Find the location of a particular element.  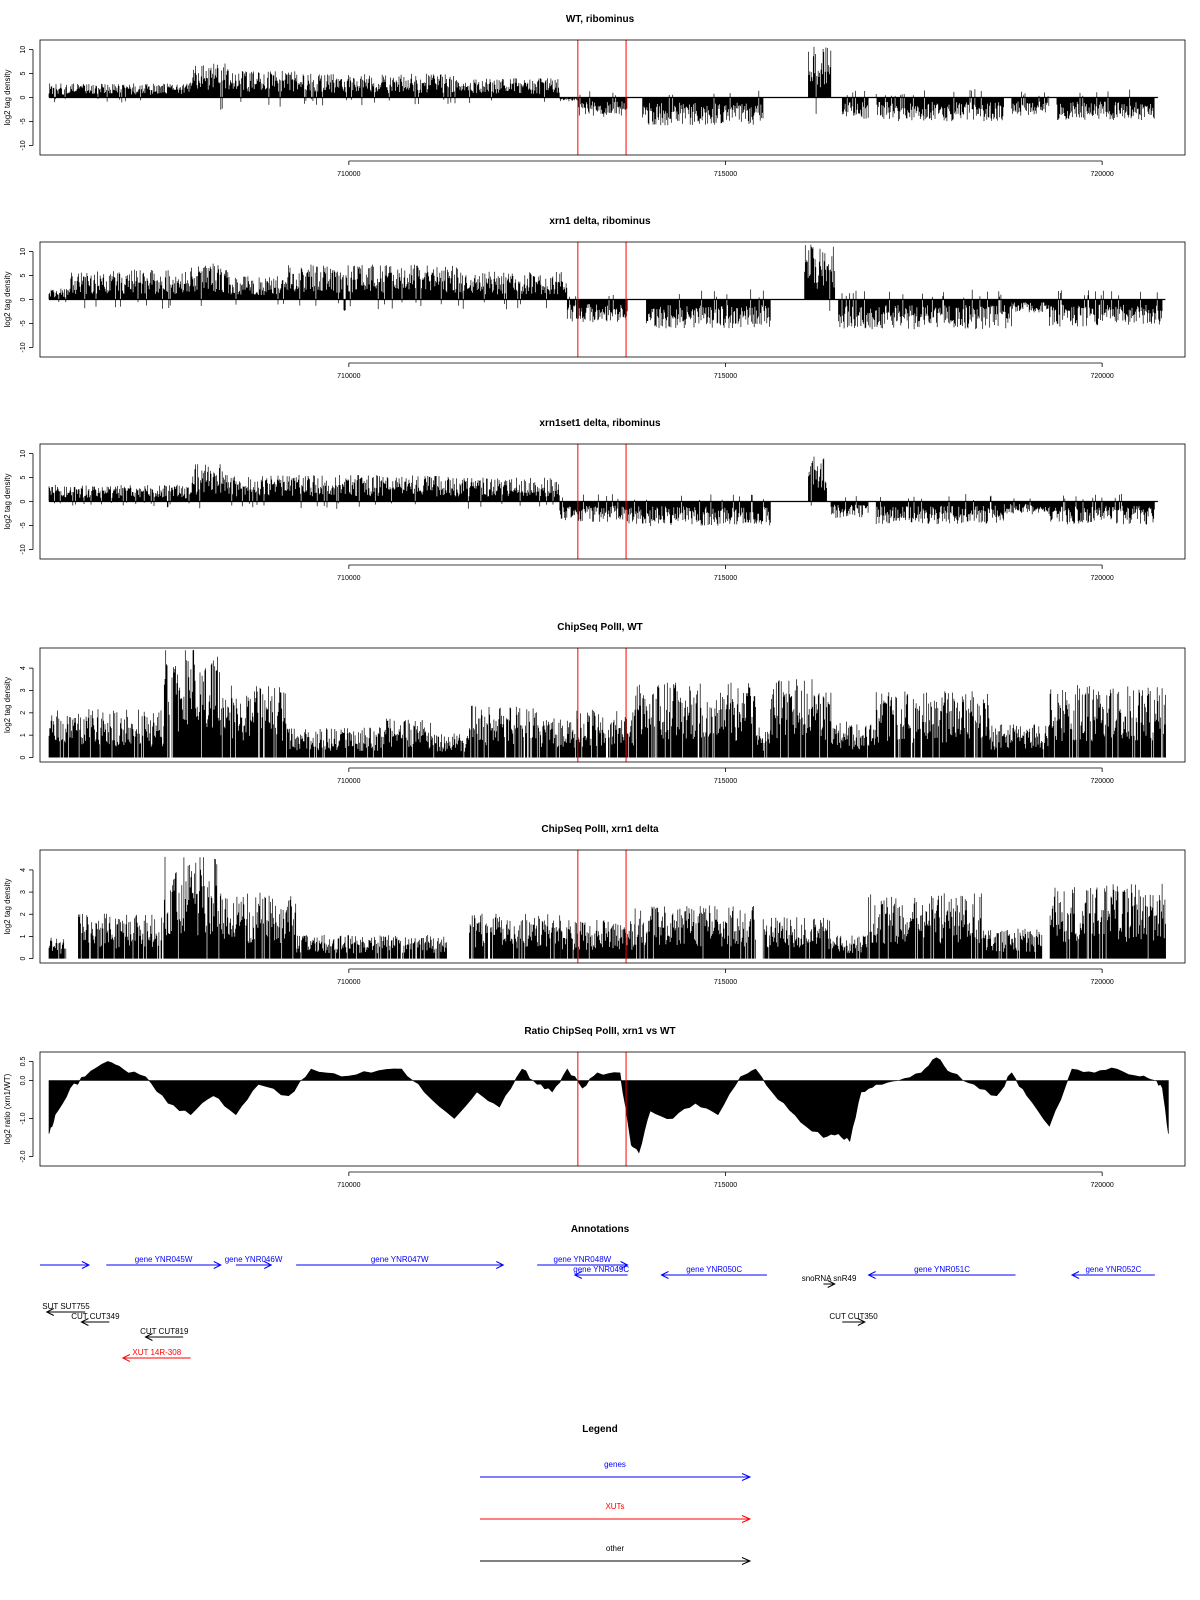

annotation-feature: gene YNR048W is located at coordinates (583, 1262).